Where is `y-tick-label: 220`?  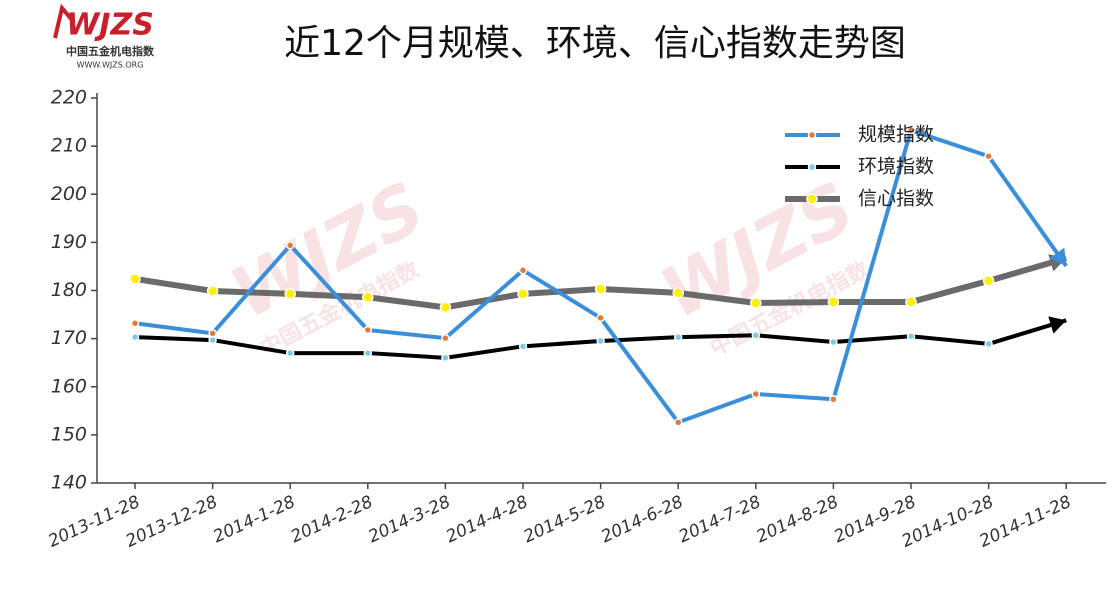
y-tick-label: 220 is located at coordinates (69, 98).